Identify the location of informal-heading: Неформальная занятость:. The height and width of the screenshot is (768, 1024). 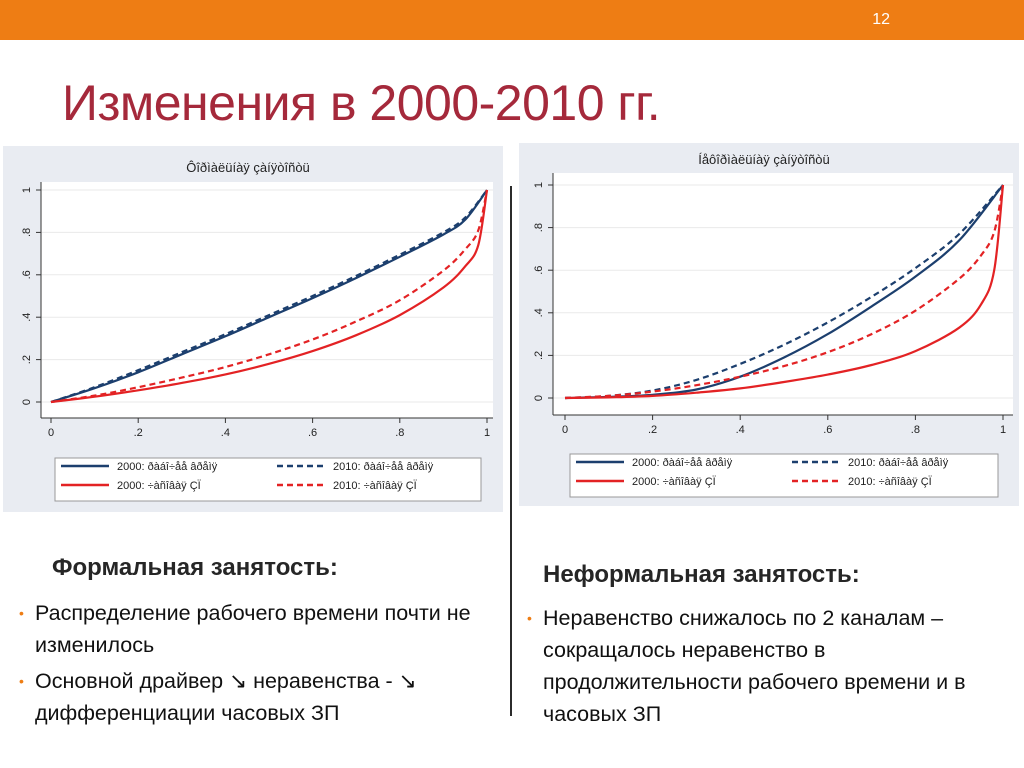
(701, 574).